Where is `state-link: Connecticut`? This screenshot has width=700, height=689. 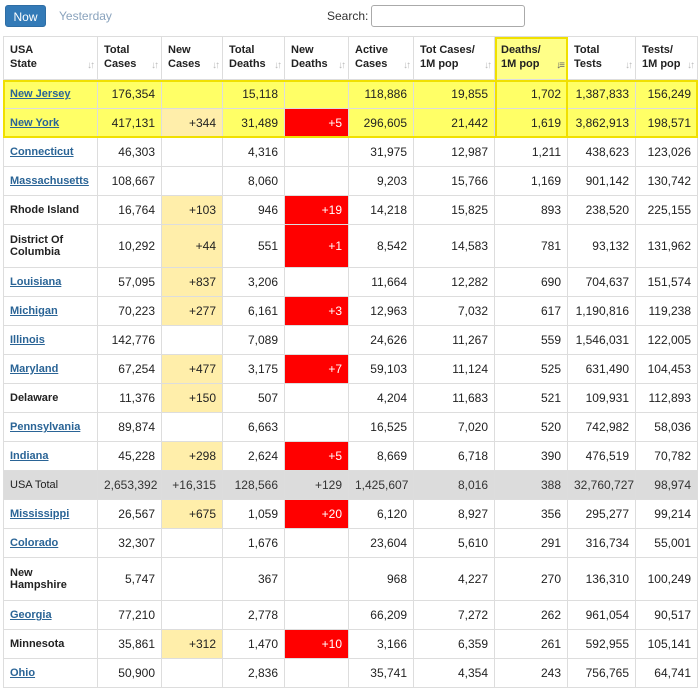 state-link: Connecticut is located at coordinates (42, 152).